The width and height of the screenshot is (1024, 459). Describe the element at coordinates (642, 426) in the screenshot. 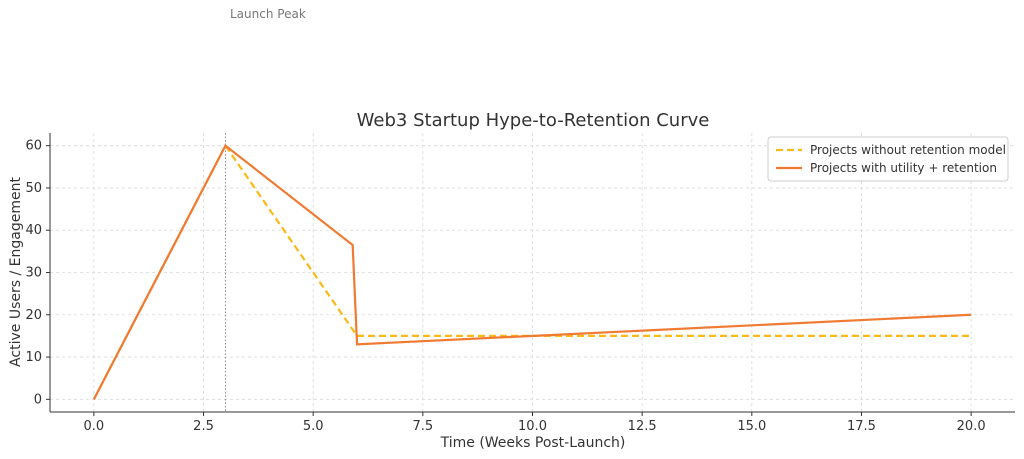

I see `x-tick-label: 12.5` at that location.